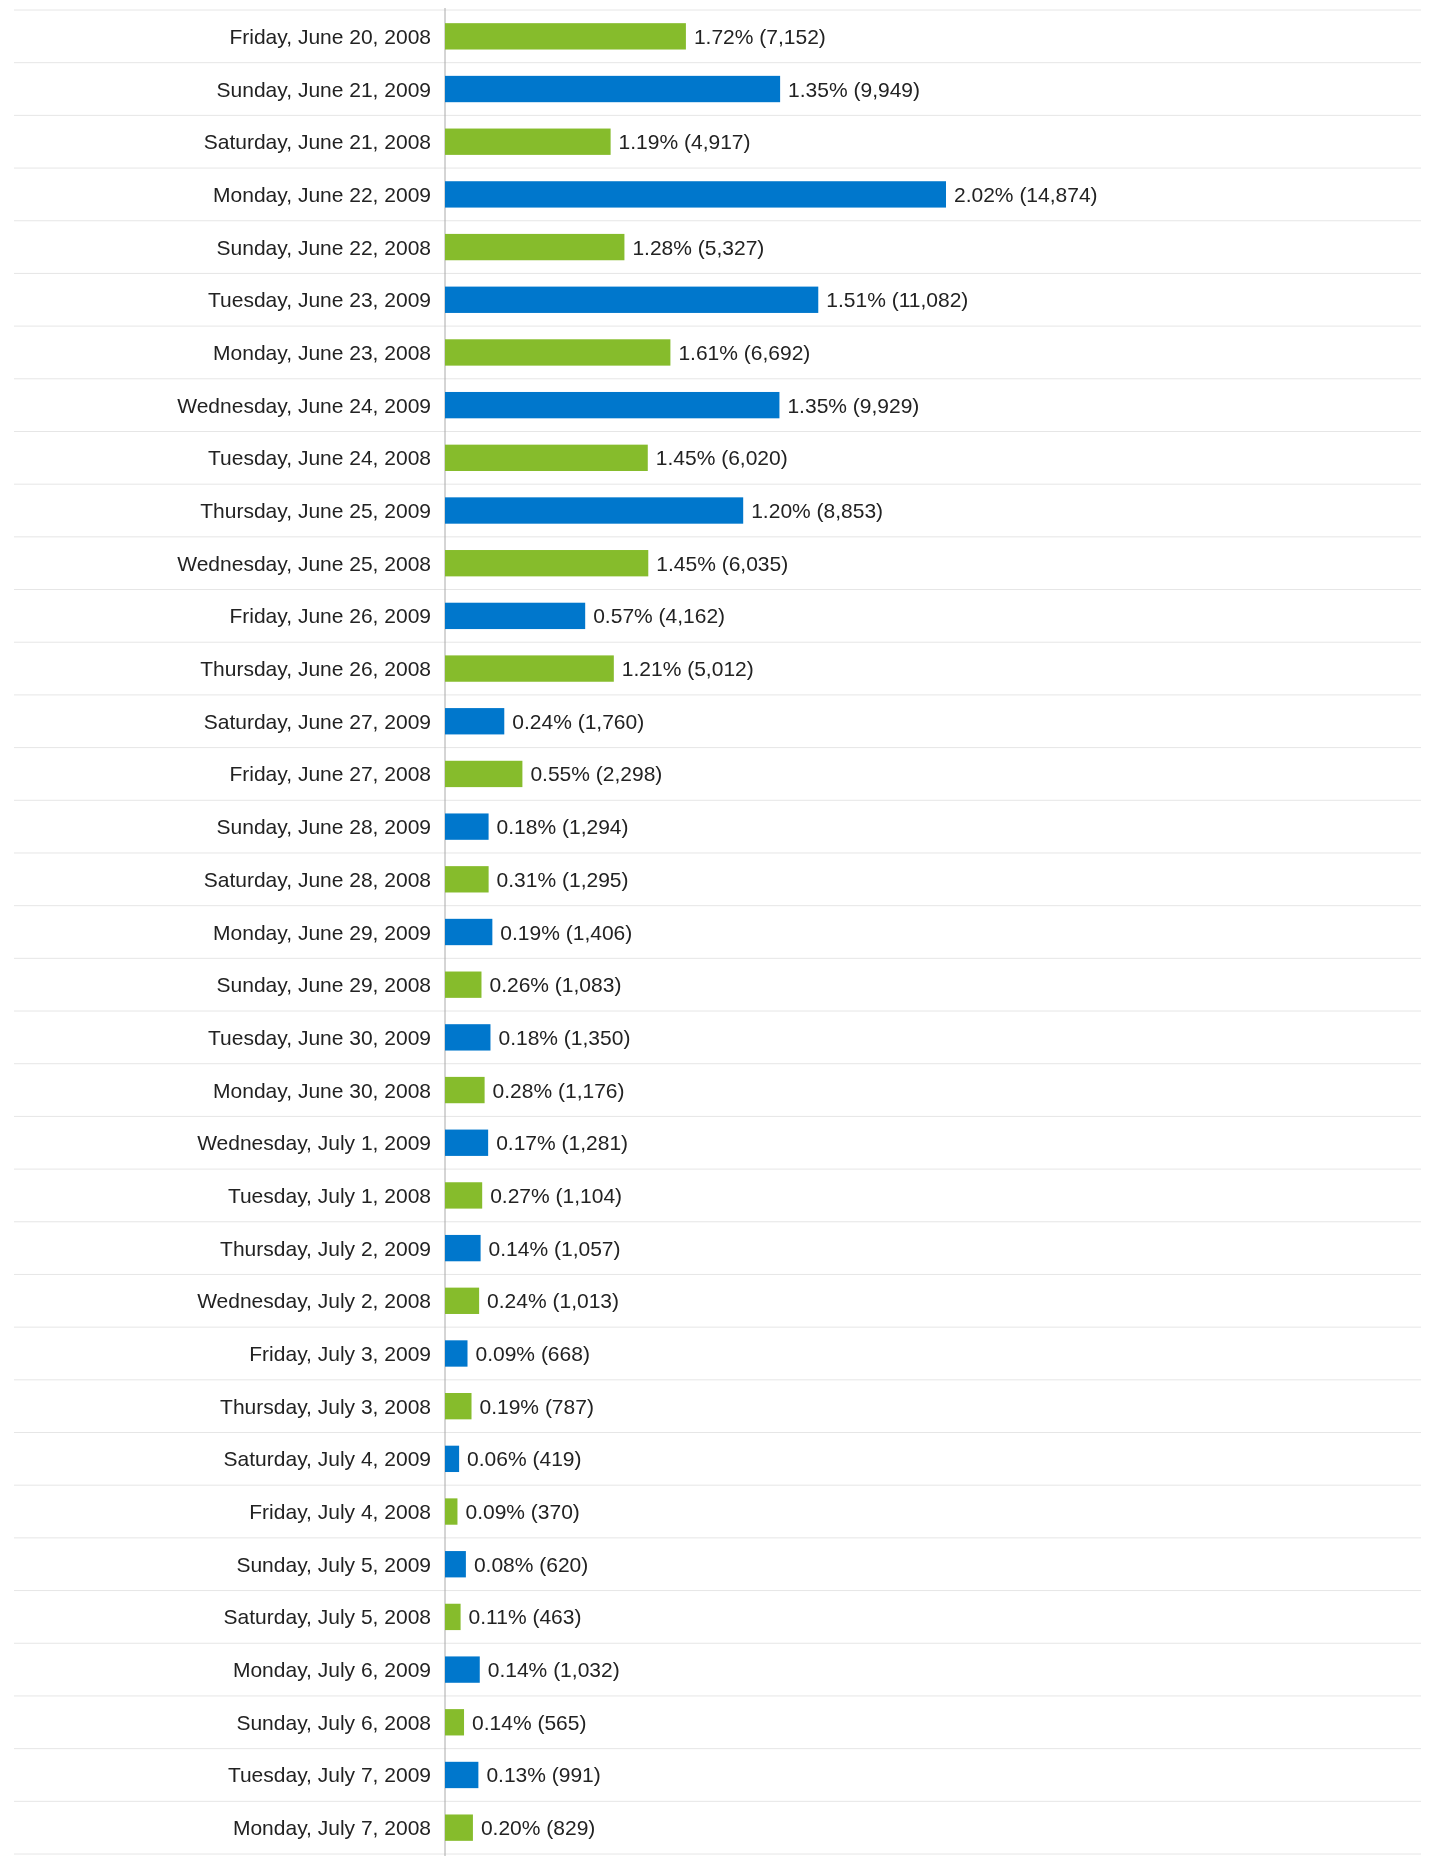 The image size is (1435, 1866). What do you see at coordinates (333, 1564) in the screenshot?
I see `y-tick-label: Sunday, July 5, 2009` at bounding box center [333, 1564].